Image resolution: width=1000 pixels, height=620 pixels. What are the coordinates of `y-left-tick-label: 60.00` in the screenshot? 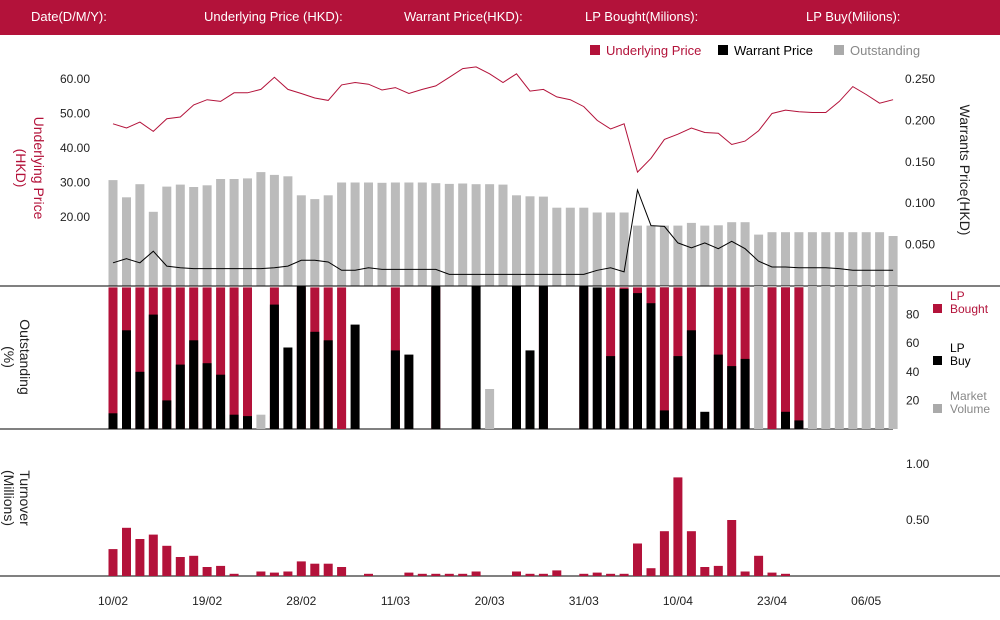 It's located at (75, 79).